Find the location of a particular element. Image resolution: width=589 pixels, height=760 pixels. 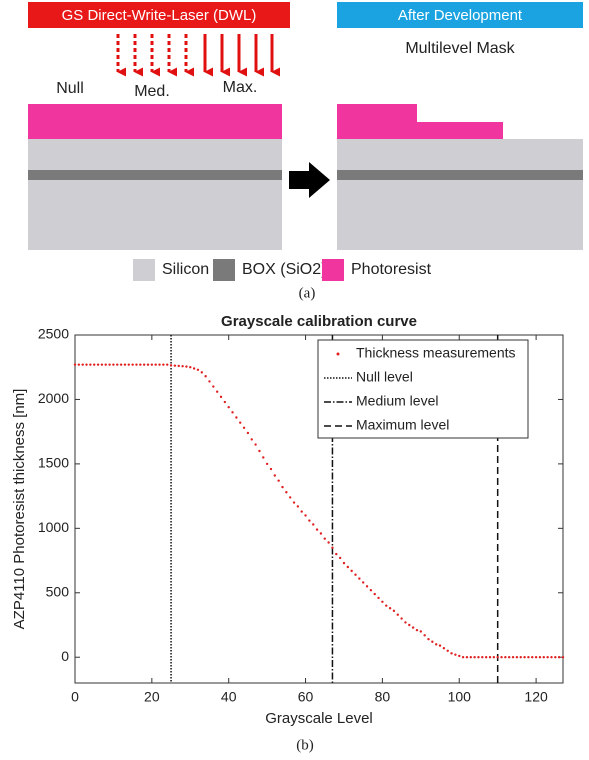

x-tick-label: 20 is located at coordinates (152, 697).